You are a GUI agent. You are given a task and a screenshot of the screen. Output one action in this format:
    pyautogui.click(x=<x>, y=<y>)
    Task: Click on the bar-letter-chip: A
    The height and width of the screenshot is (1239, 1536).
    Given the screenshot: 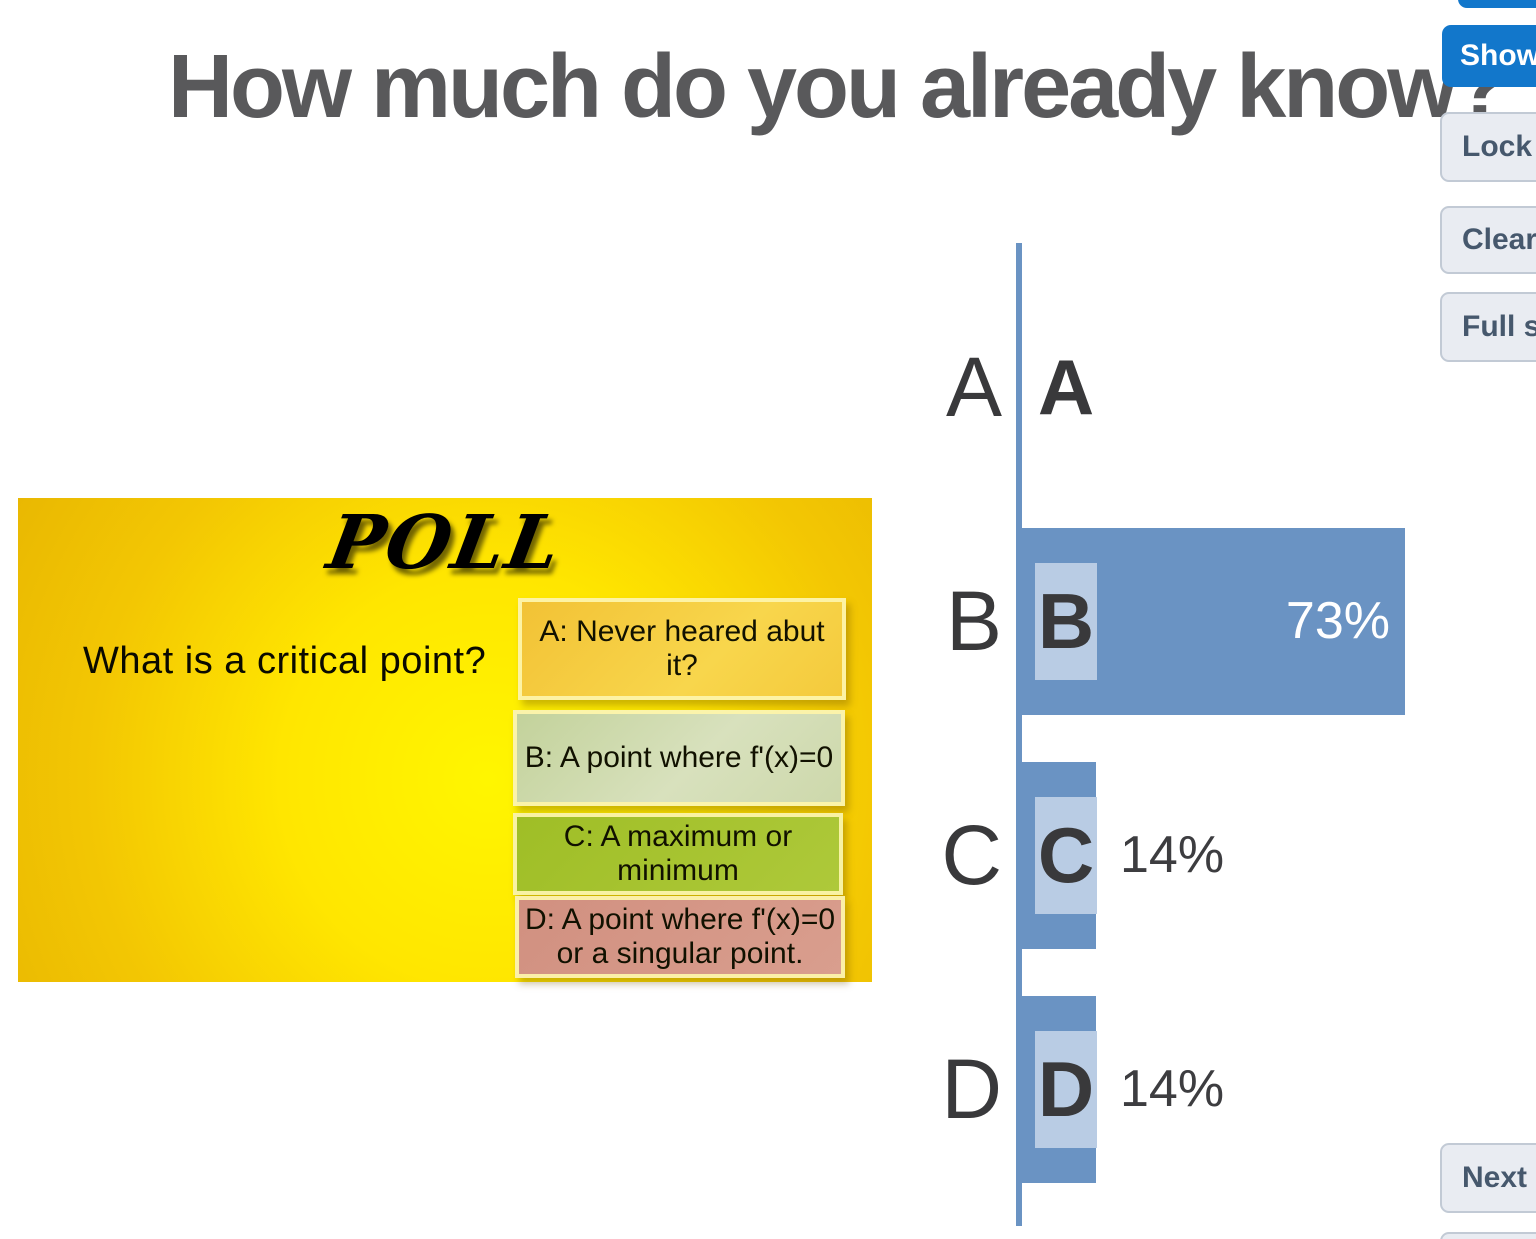 What is the action you would take?
    pyautogui.click(x=1066, y=387)
    